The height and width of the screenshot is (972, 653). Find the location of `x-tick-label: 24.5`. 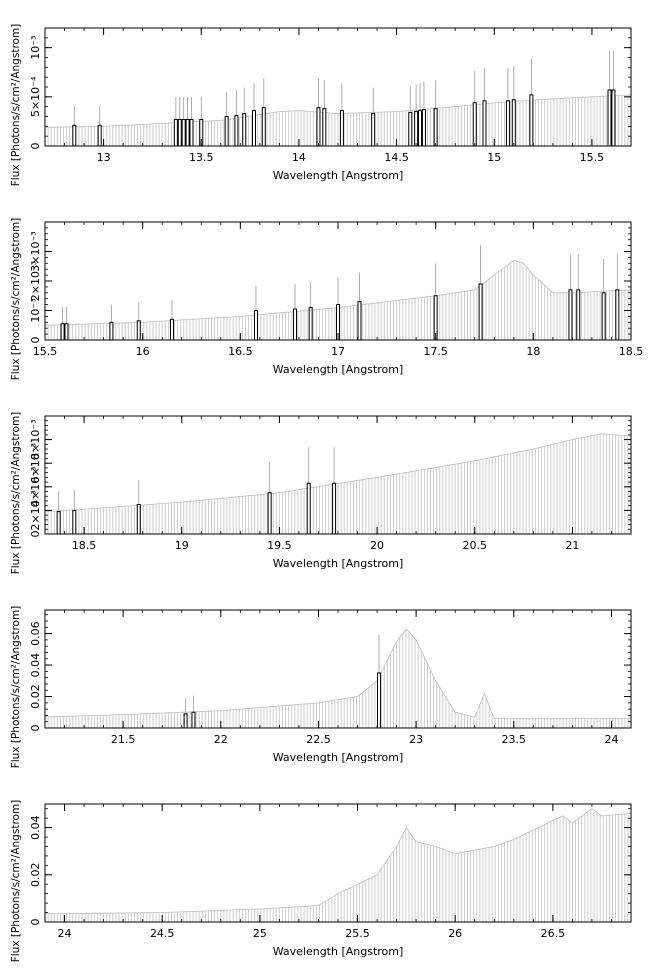

x-tick-label: 24.5 is located at coordinates (162, 933).